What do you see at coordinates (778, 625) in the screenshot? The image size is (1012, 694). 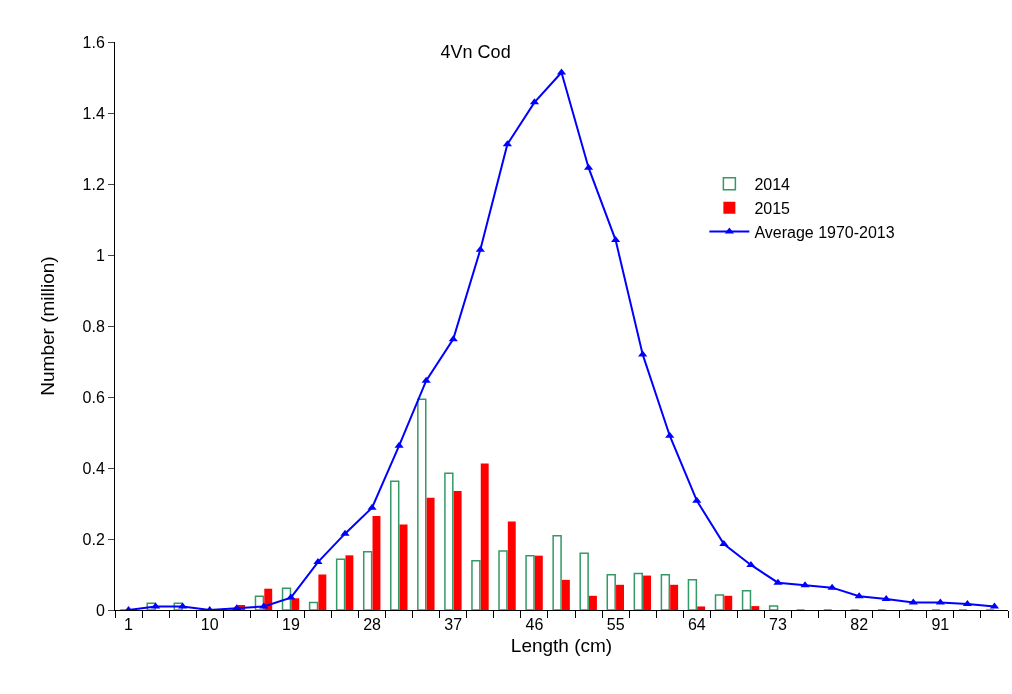 I see `x-tick-label: 73` at bounding box center [778, 625].